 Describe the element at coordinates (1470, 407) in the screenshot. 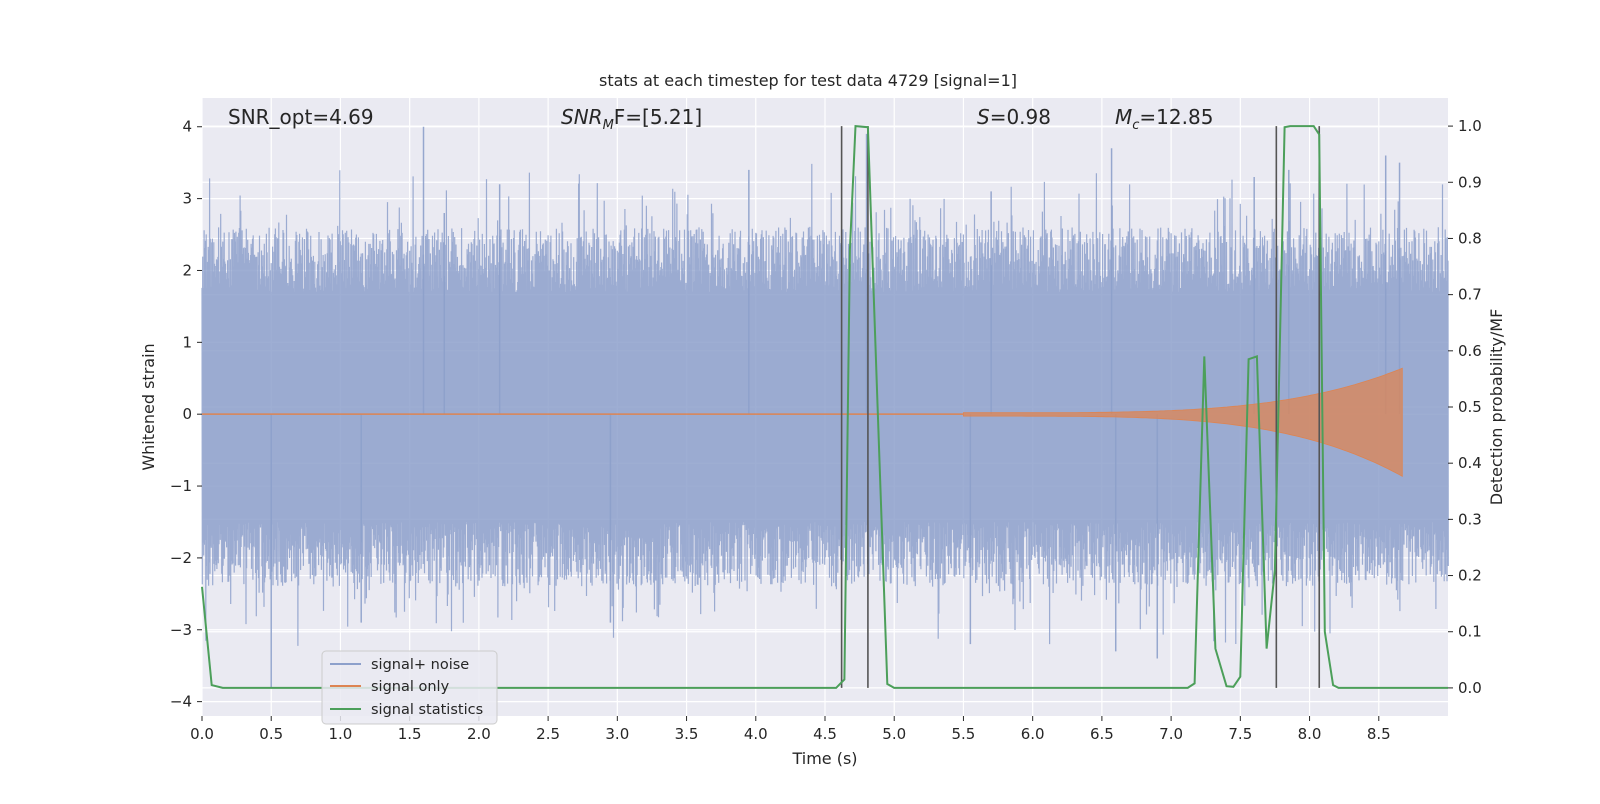

I see `y-right-tick-label: 0.5` at that location.